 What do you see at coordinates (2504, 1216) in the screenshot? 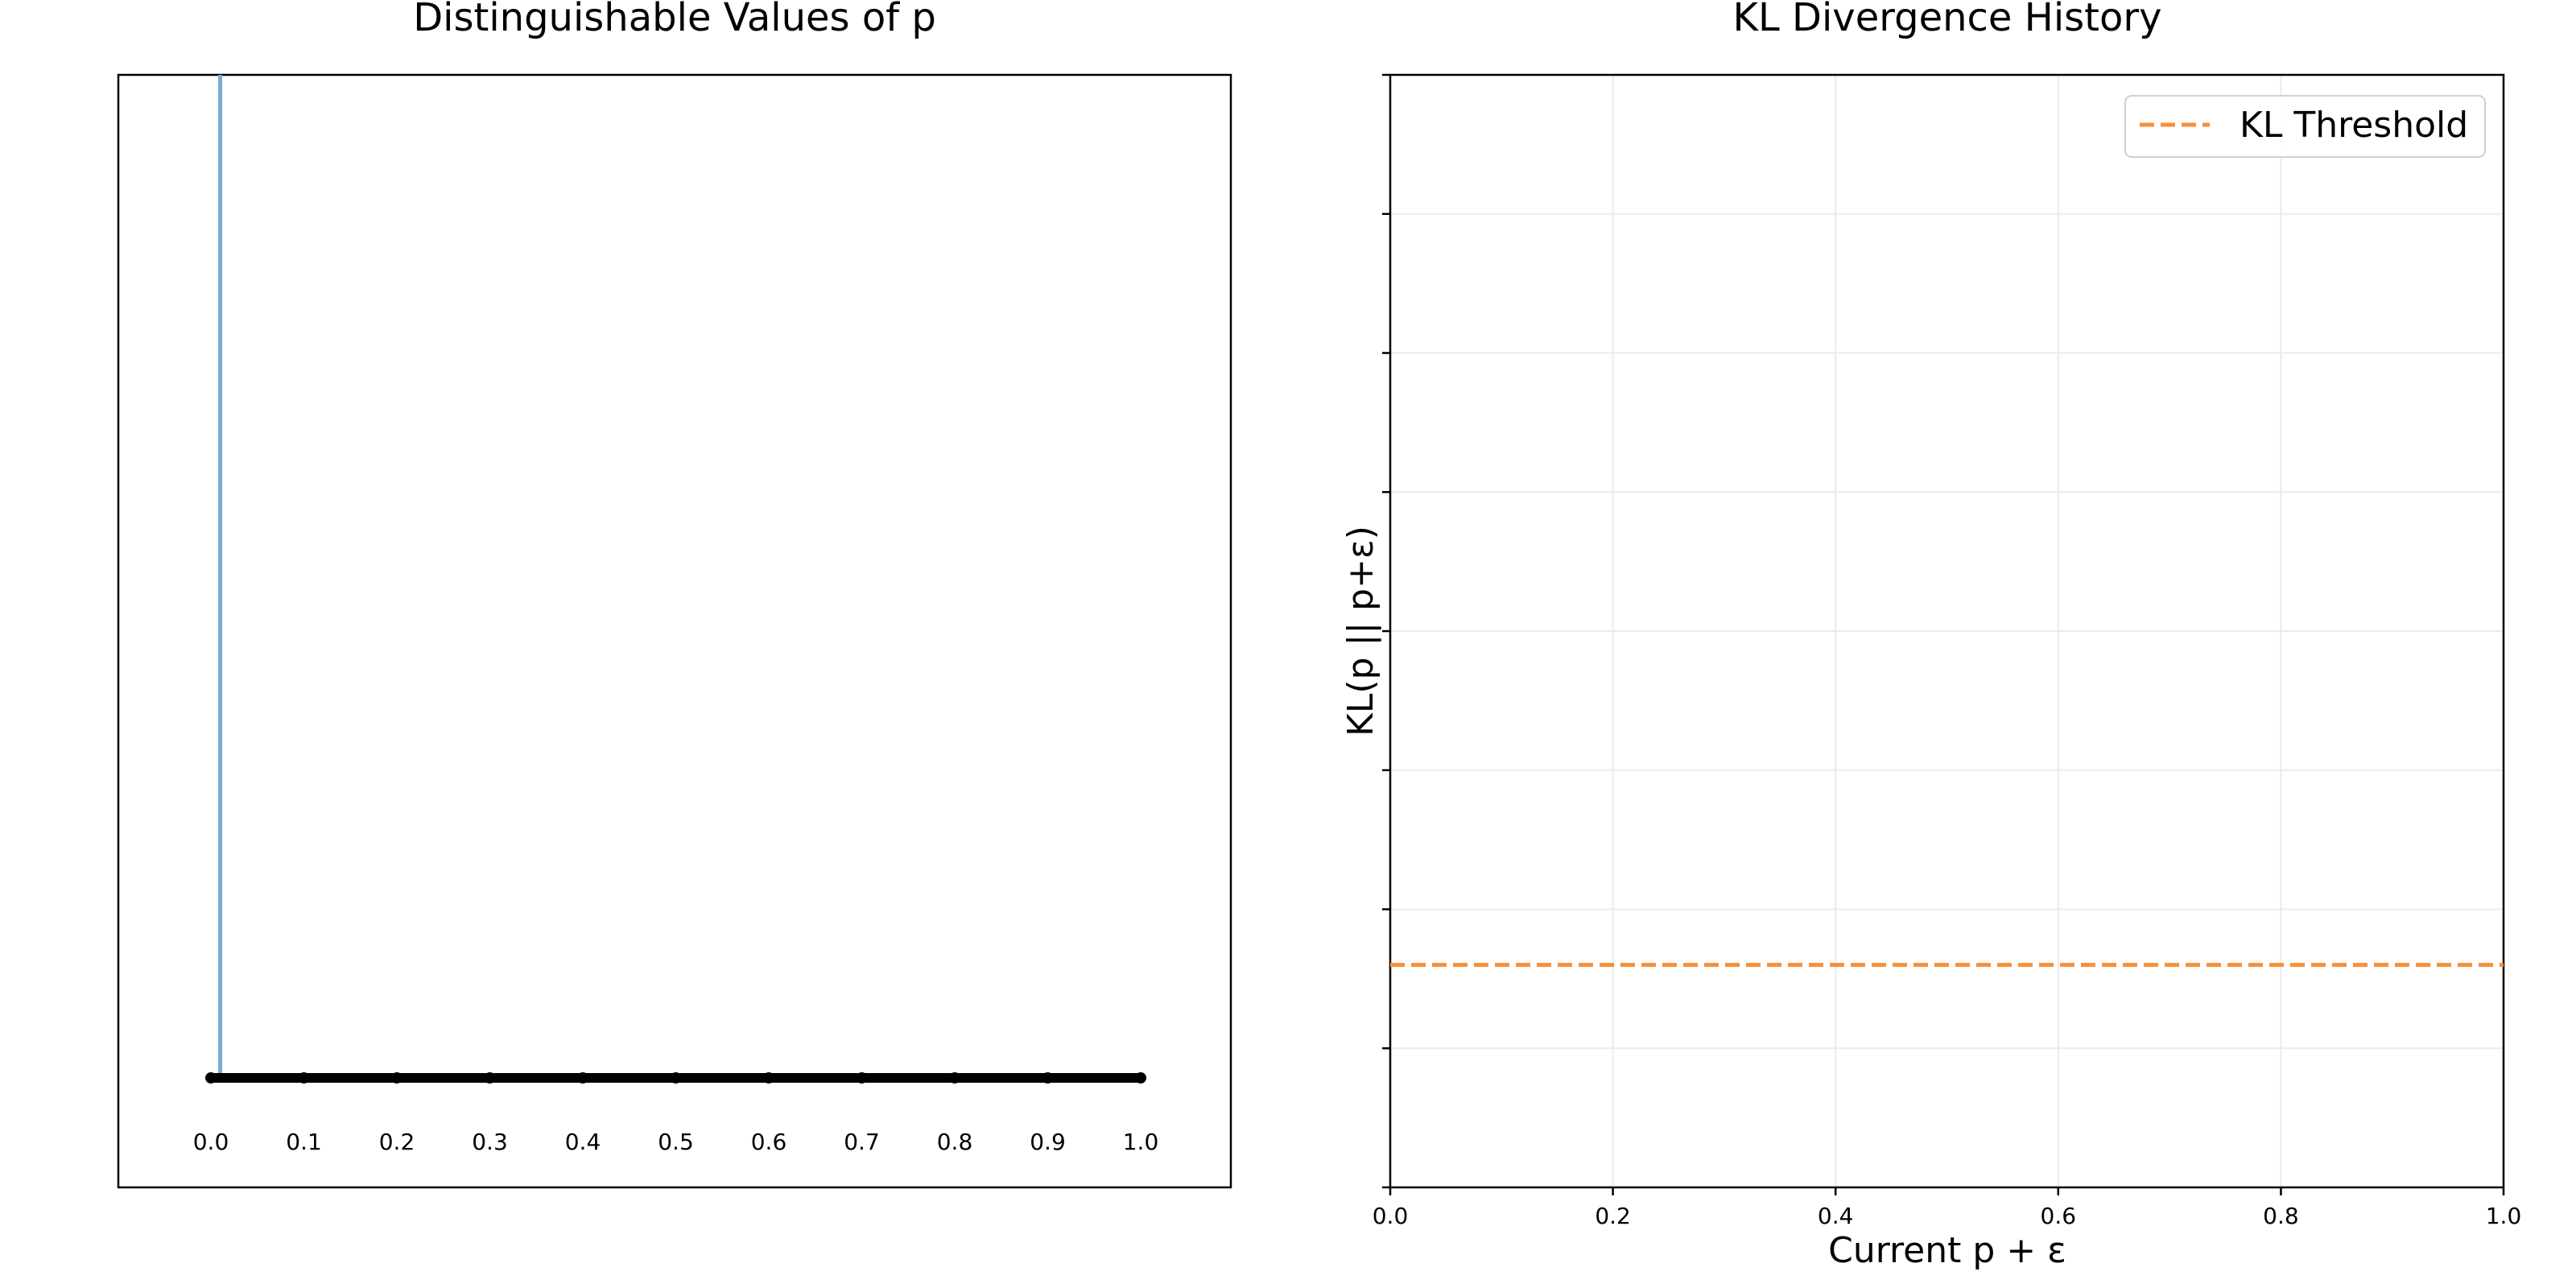
I see `x-tick-label: 1.0` at bounding box center [2504, 1216].